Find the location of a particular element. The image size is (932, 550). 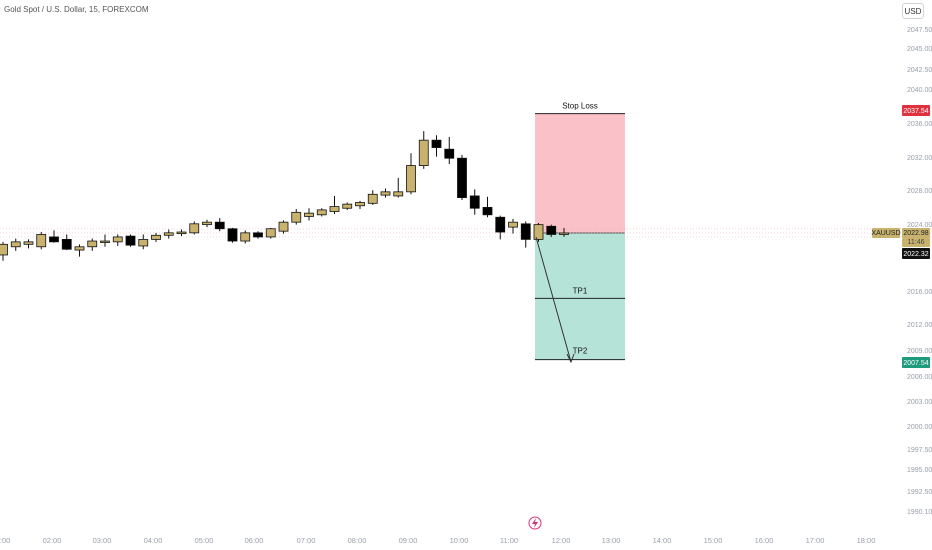

y-tick-label: 2000.00 is located at coordinates (919, 427).